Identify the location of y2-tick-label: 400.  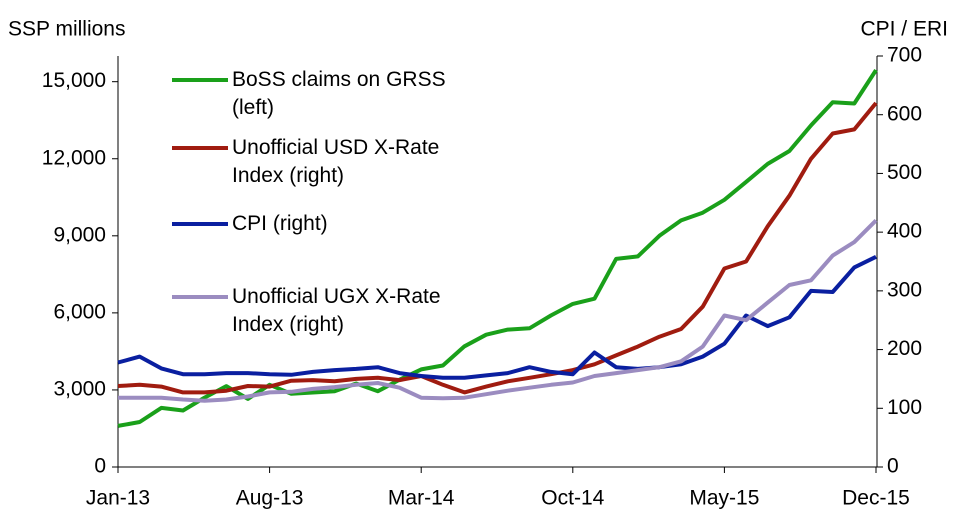
(904, 231).